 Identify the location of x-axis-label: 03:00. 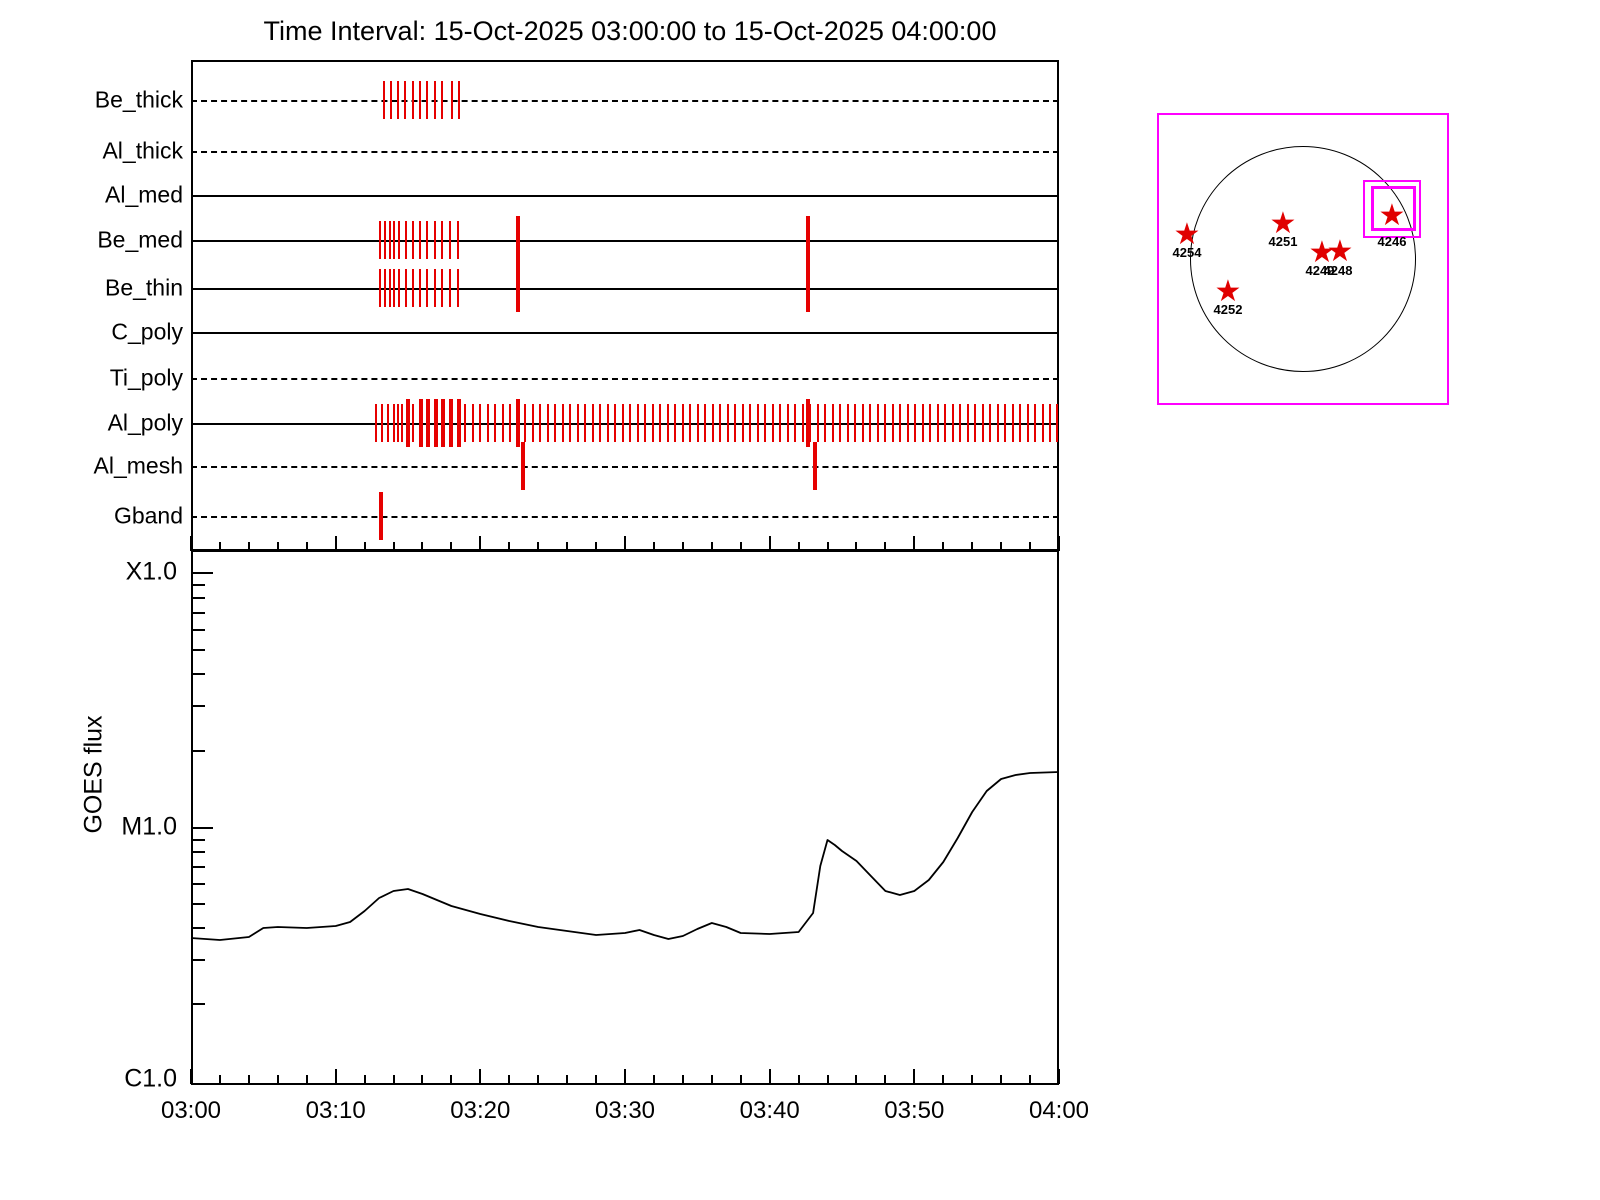
(191, 1110).